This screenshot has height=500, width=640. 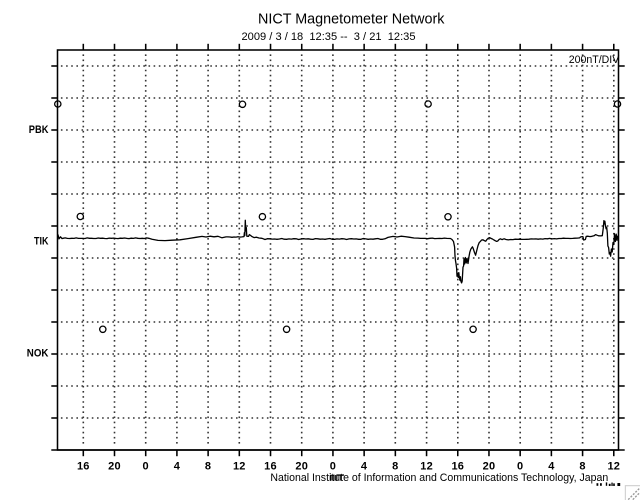 What do you see at coordinates (41, 242) in the screenshot?
I see `svg-text: TIK` at bounding box center [41, 242].